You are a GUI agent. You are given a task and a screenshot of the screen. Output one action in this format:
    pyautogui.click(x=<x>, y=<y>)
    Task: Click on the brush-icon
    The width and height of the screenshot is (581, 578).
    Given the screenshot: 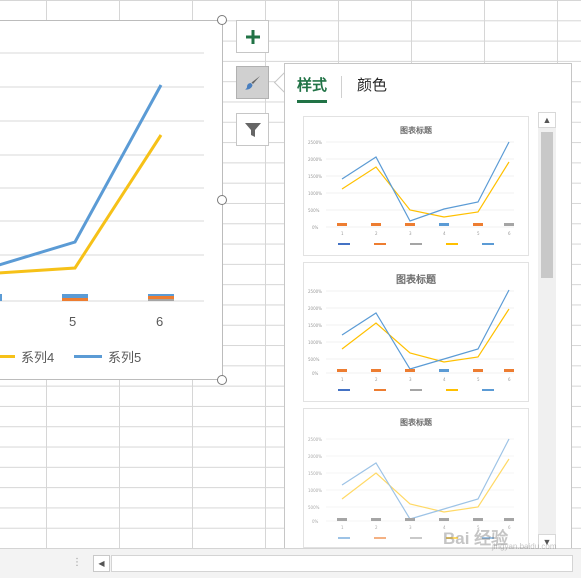 What is the action you would take?
    pyautogui.click(x=252, y=82)
    